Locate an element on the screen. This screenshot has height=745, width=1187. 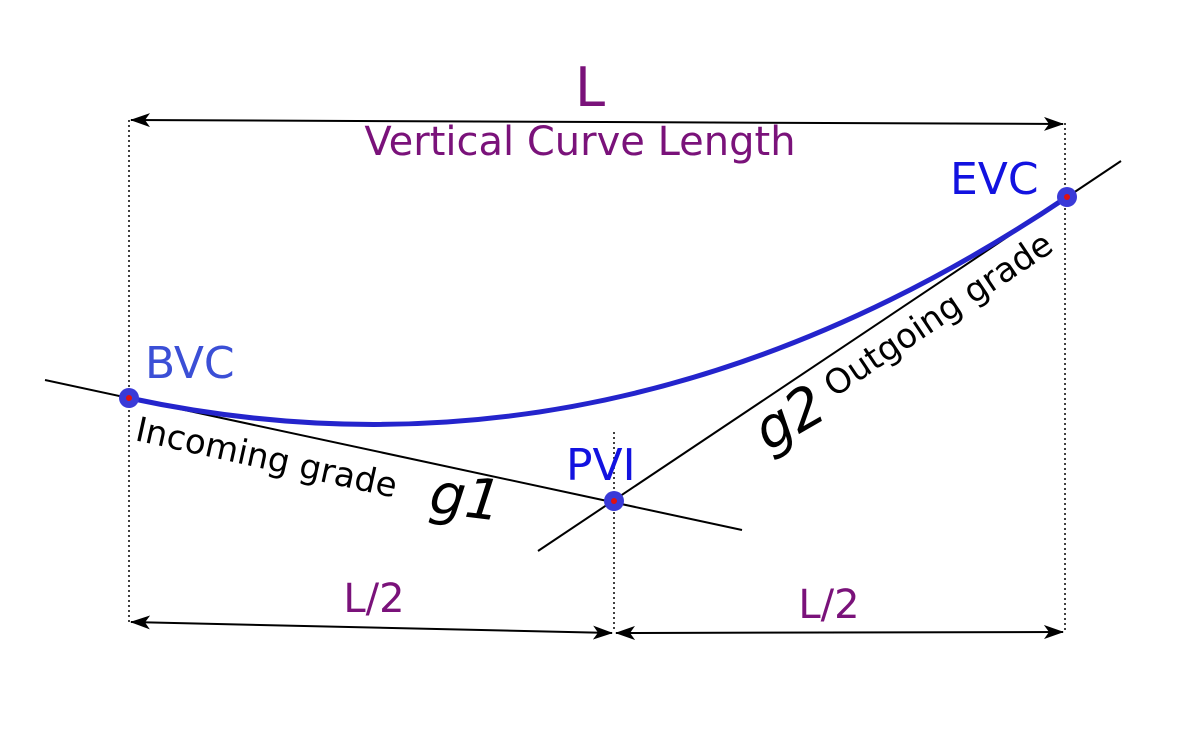
length-caption-label: Vertical Curve Length is located at coordinates (579, 142).